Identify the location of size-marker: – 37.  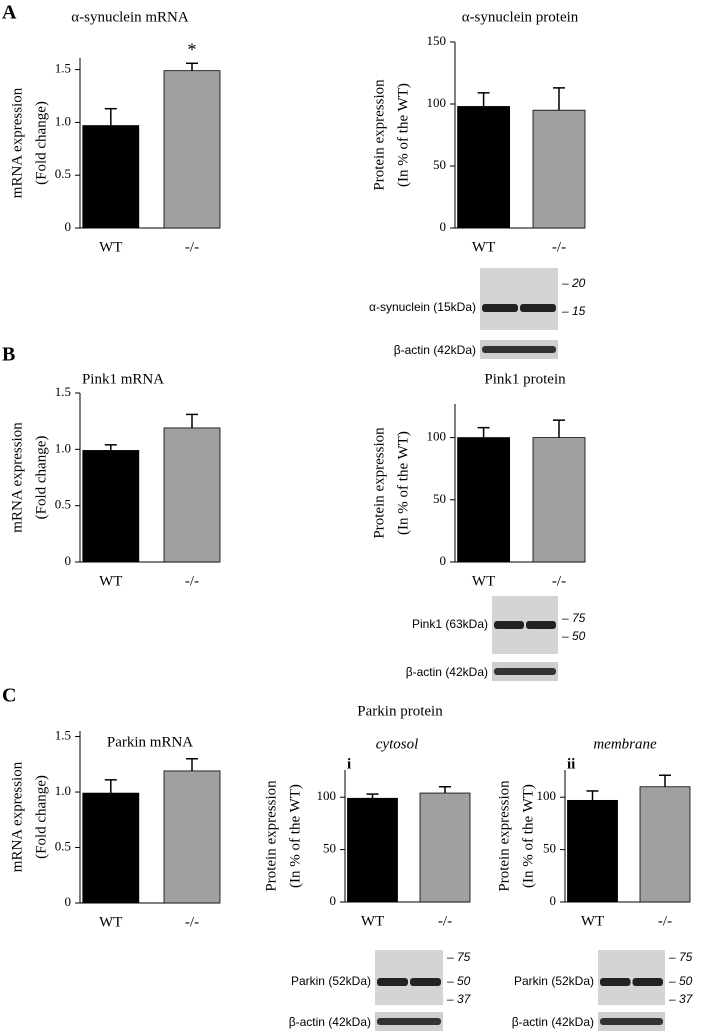
(681, 999).